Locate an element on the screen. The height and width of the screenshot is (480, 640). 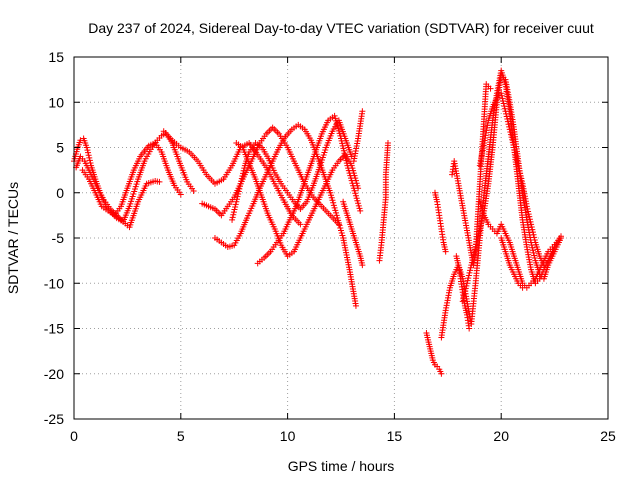
x-tick-label: 10 is located at coordinates (288, 436).